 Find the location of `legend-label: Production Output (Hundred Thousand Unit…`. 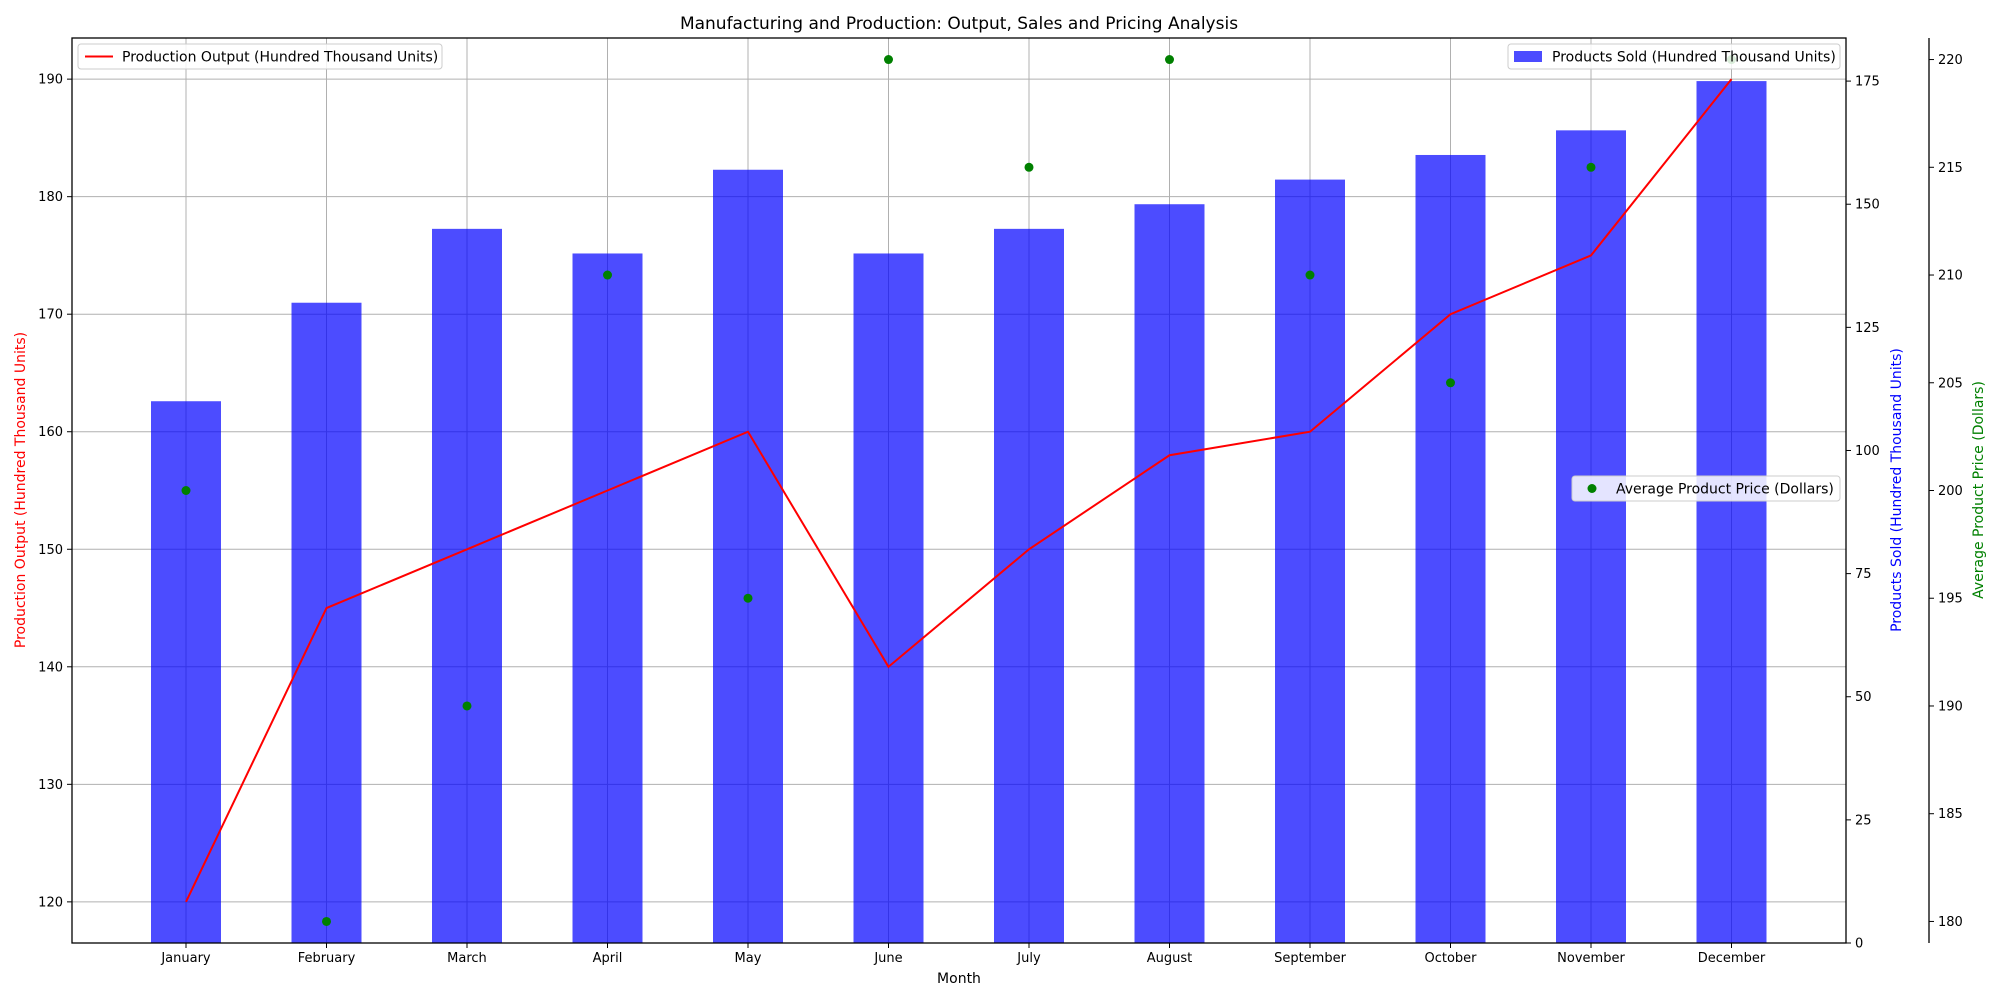

legend-label: Production Output (Hundred Thousand Unit… is located at coordinates (280, 58).